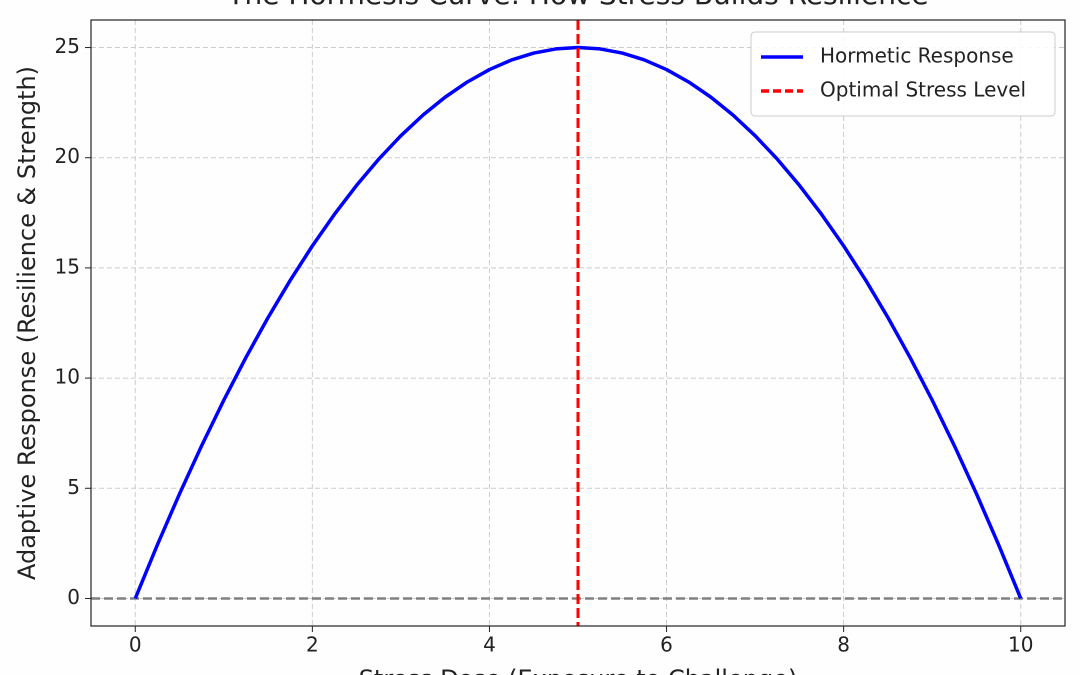 The height and width of the screenshot is (675, 1080). What do you see at coordinates (135, 645) in the screenshot?
I see `x-tick-label: 0` at bounding box center [135, 645].